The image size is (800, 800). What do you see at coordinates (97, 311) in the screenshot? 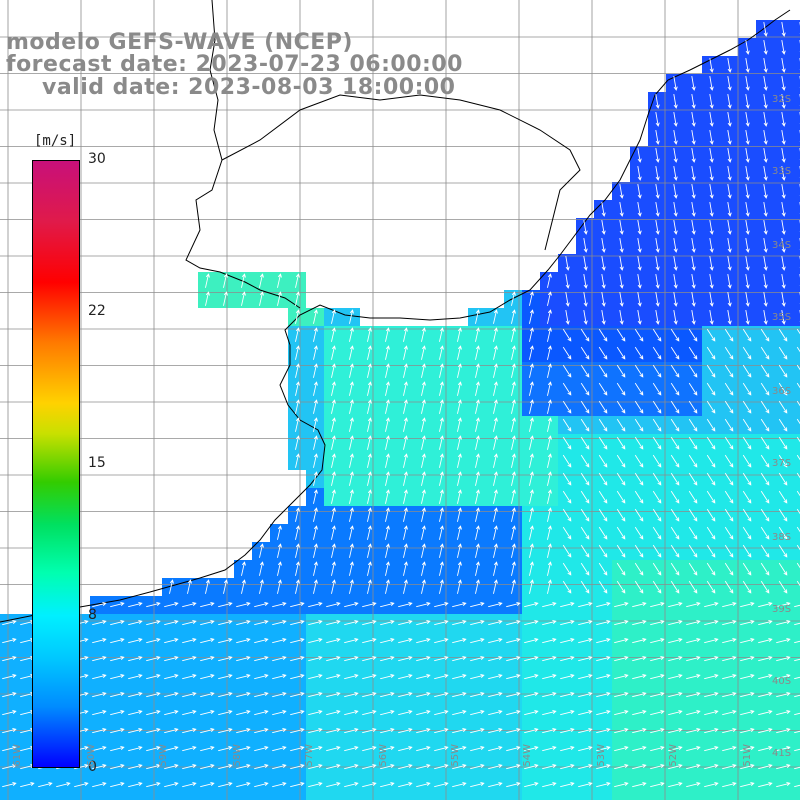
I see `colorbar-tick: 22` at bounding box center [97, 311].